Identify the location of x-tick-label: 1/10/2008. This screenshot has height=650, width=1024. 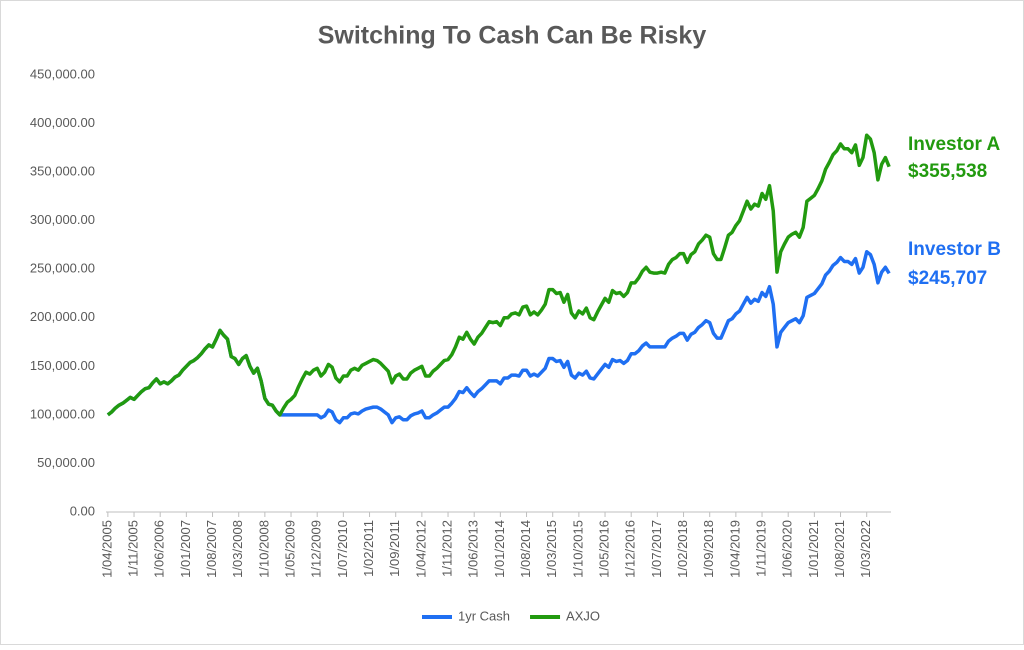
(263, 549).